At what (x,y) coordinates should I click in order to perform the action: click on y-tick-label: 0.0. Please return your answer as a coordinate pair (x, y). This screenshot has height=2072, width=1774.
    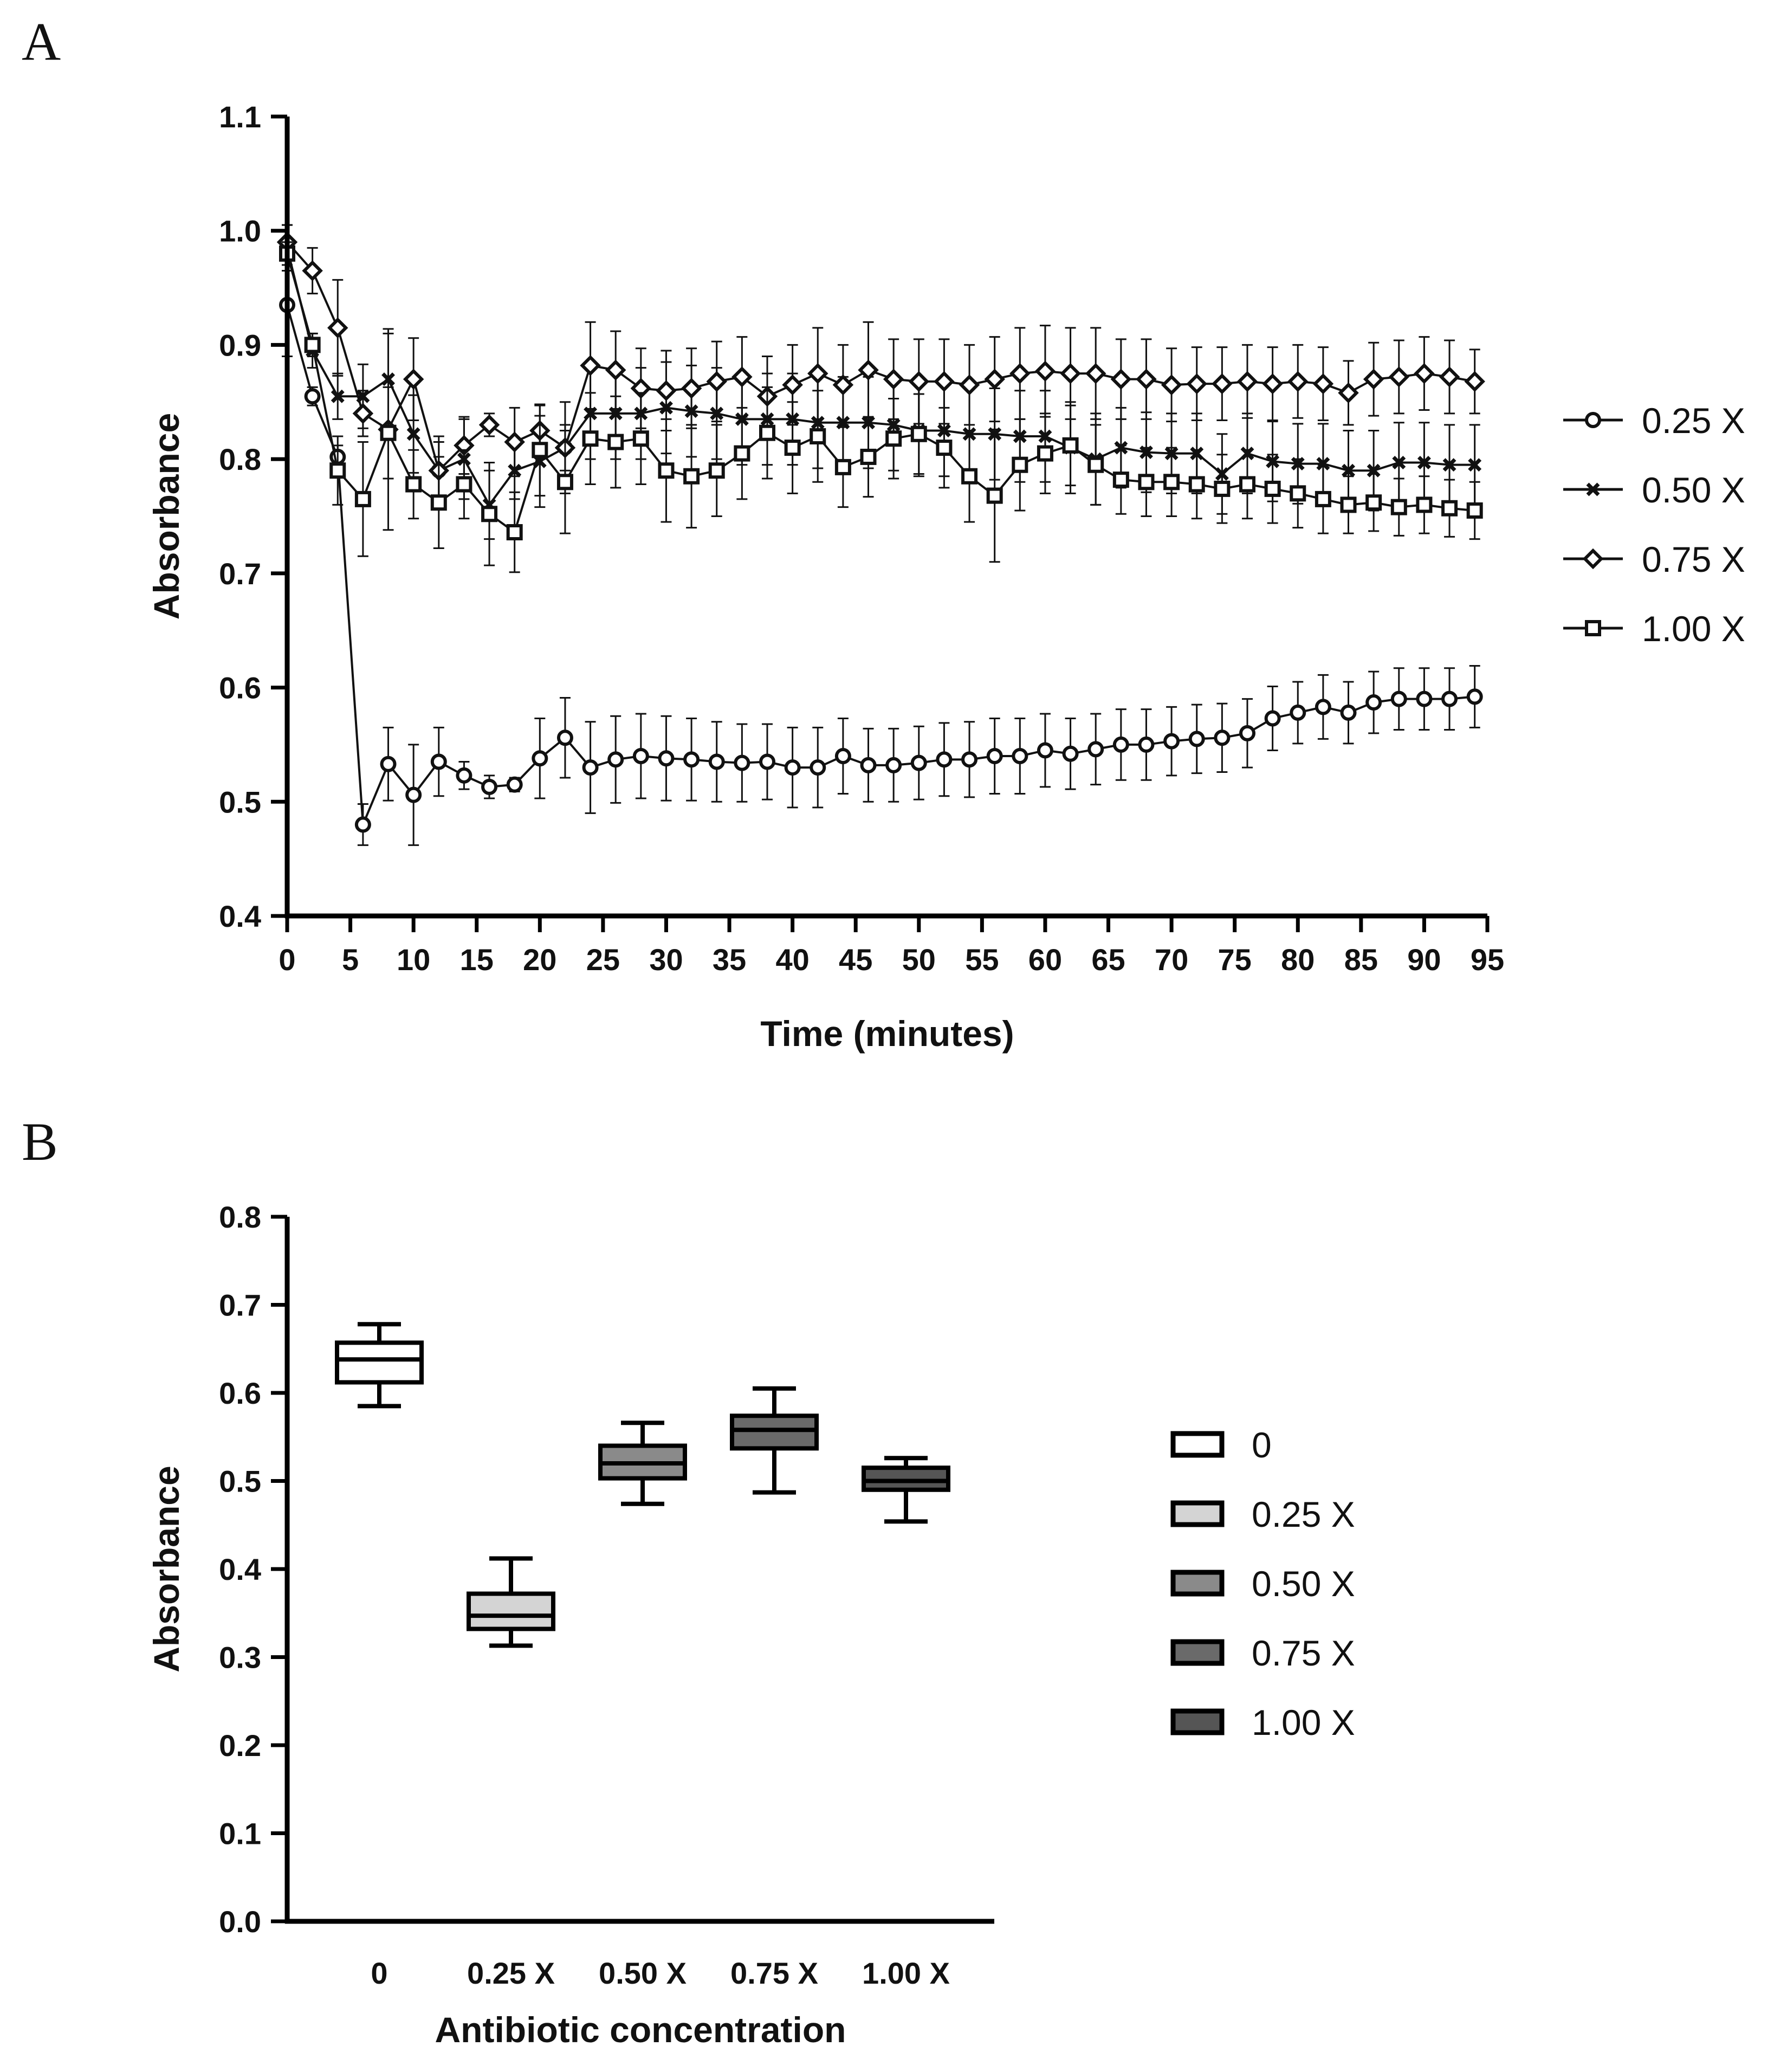
    Looking at the image, I should click on (240, 1922).